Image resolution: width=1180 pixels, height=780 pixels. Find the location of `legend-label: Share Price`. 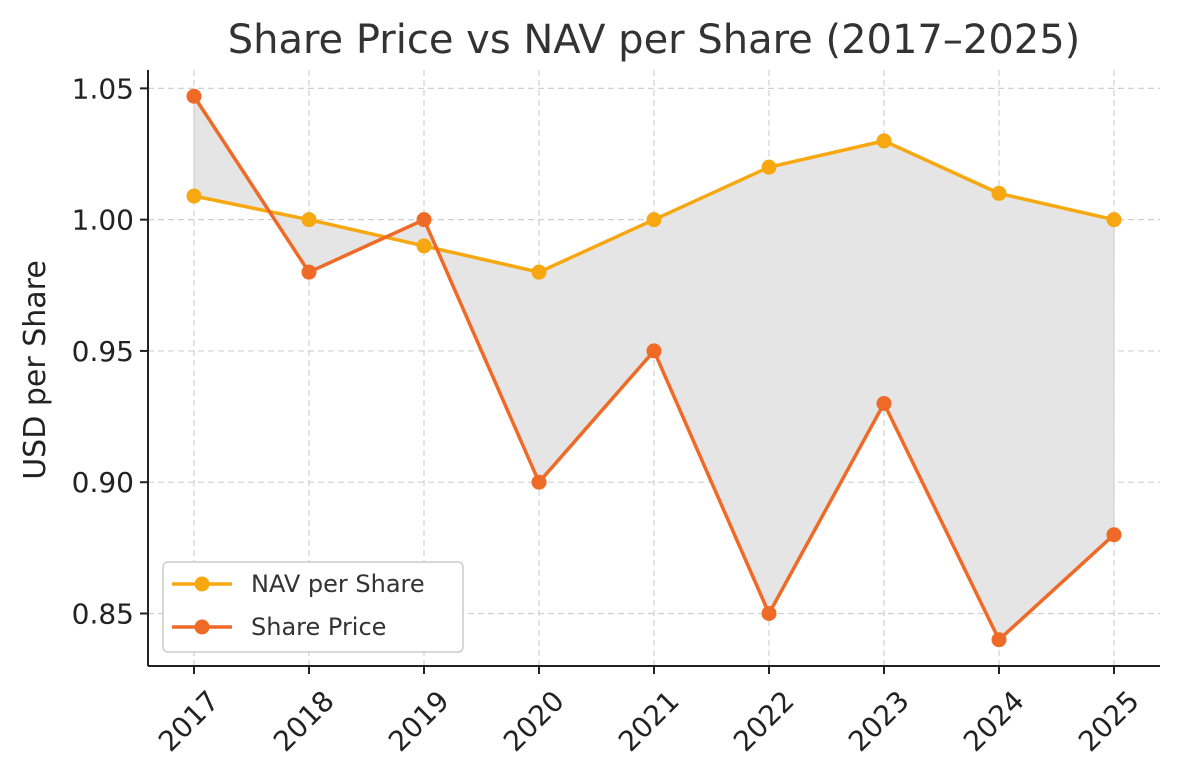

legend-label: Share Price is located at coordinates (318, 627).